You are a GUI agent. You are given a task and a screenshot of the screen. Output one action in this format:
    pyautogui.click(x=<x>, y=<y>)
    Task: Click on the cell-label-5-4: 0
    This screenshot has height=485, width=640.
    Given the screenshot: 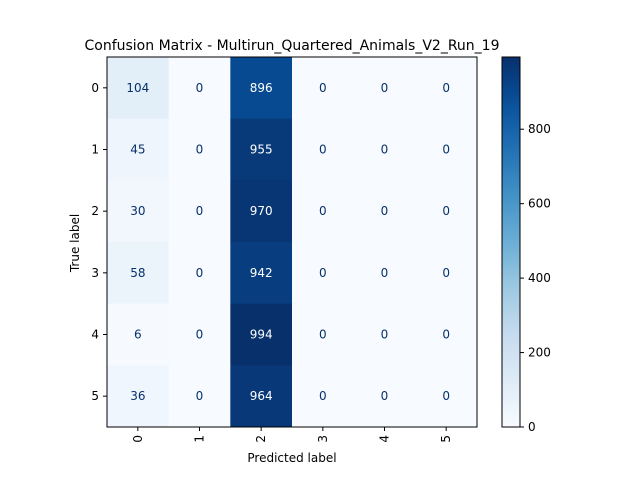 What is the action you would take?
    pyautogui.click(x=385, y=396)
    